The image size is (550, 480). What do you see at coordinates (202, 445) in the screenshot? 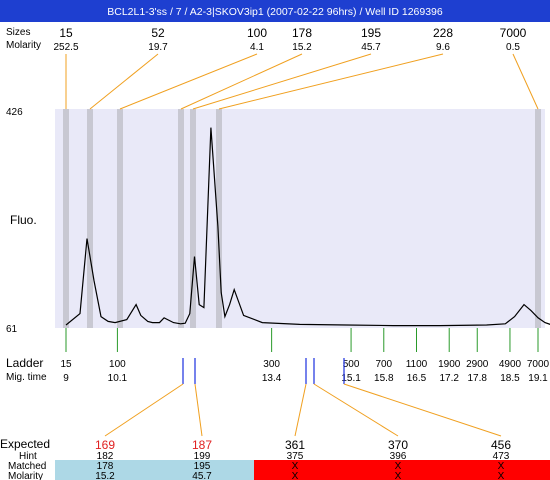
I see `expected-value: 187` at bounding box center [202, 445].